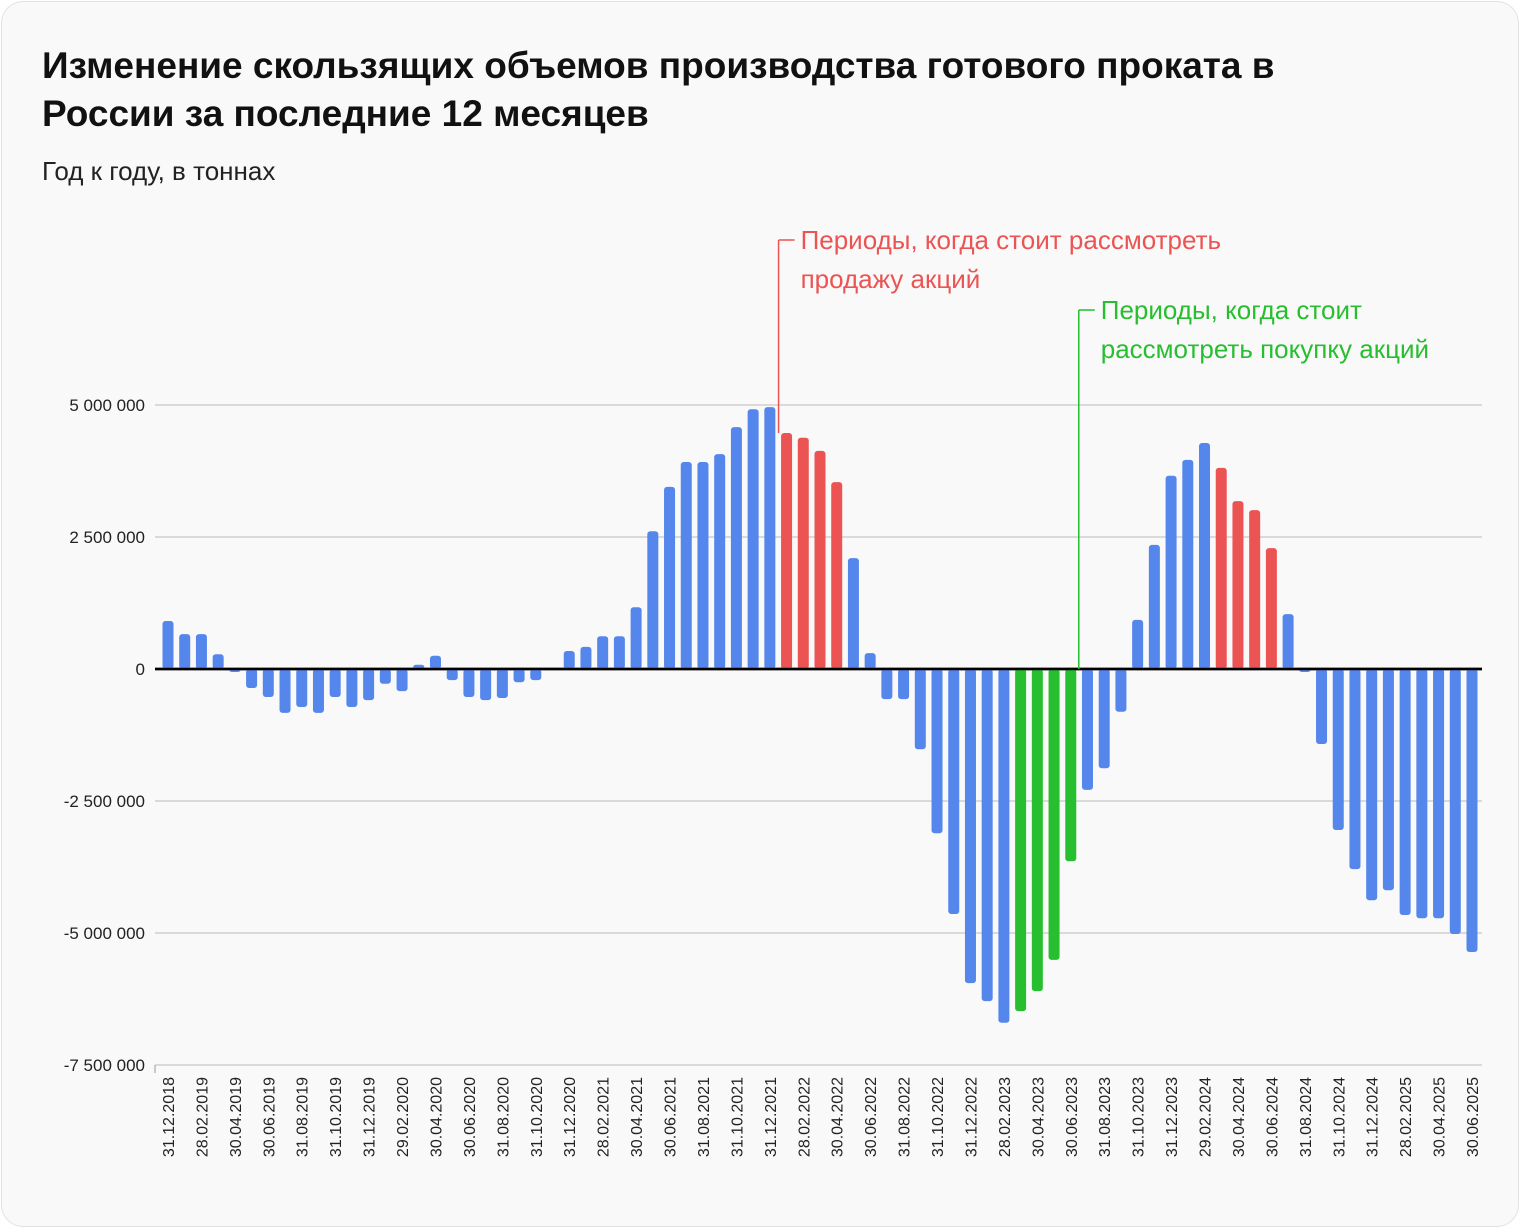 The image size is (1520, 1228). Describe the element at coordinates (1405, 792) in the screenshot. I see `bar-28.02.2025` at that location.